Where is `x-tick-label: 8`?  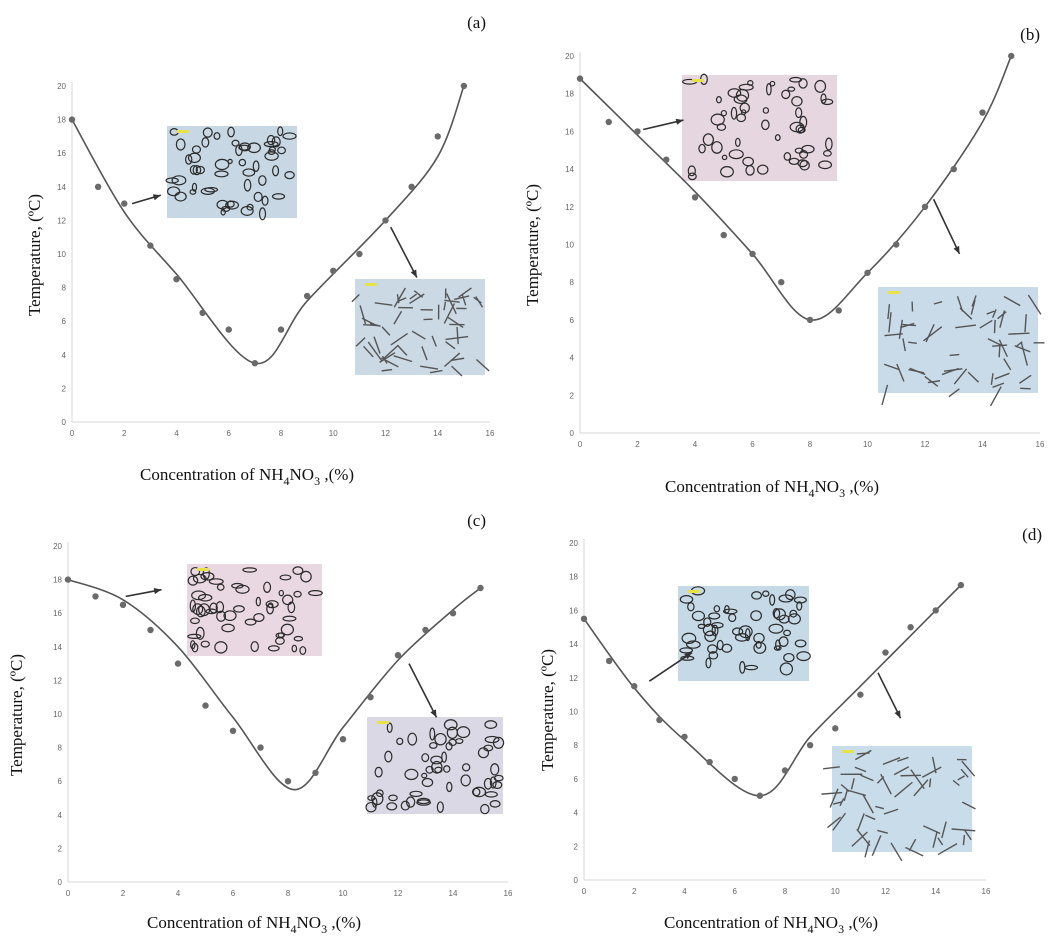 x-tick-label: 8 is located at coordinates (281, 433).